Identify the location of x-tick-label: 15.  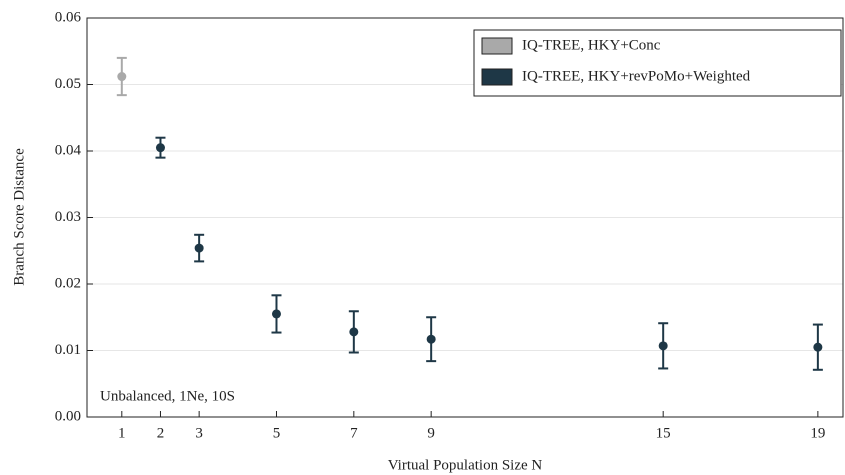
(663, 433).